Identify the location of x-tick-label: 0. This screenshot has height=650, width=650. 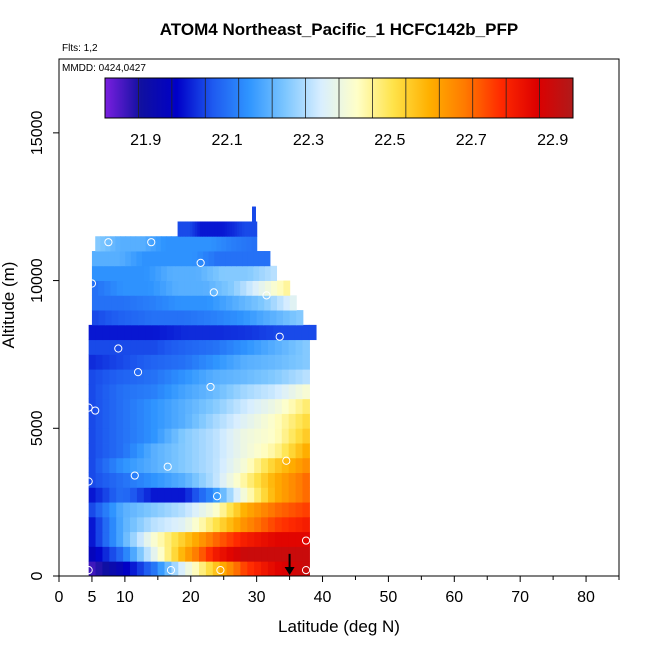
(59, 597).